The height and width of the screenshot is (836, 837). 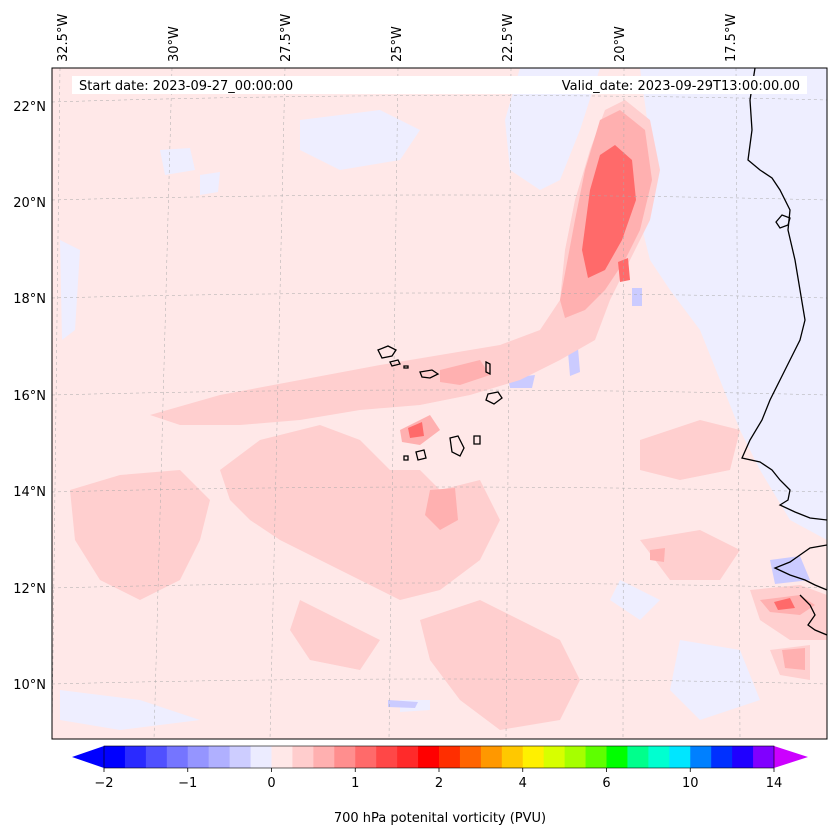 I want to click on sal, so click(x=488, y=368).